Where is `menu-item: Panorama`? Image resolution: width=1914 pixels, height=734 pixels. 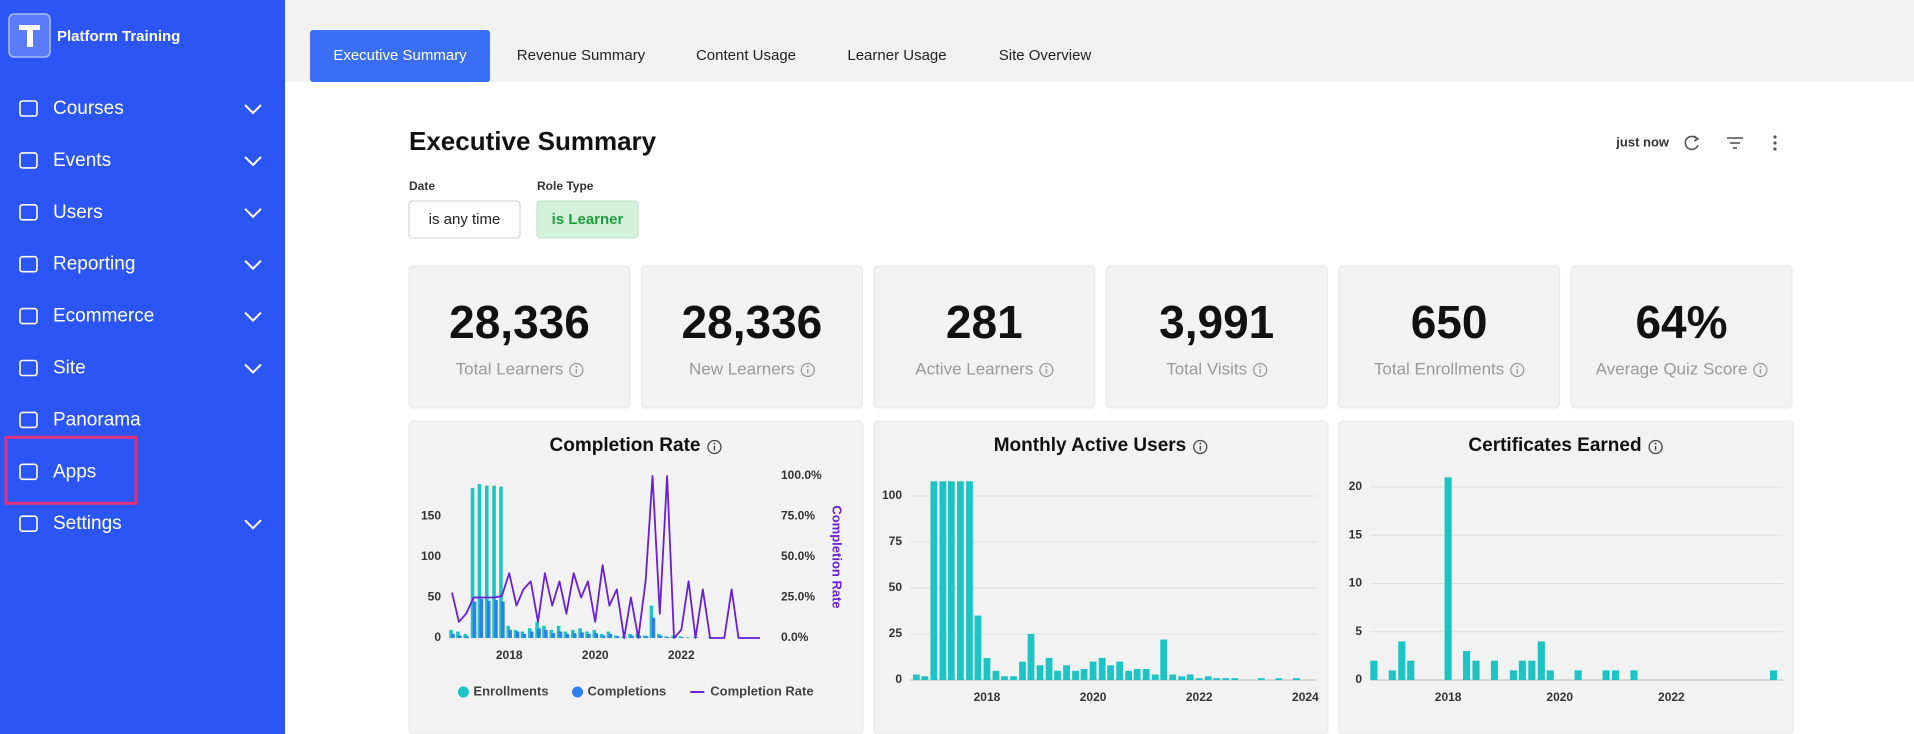 menu-item: Panorama is located at coordinates (80, 419).